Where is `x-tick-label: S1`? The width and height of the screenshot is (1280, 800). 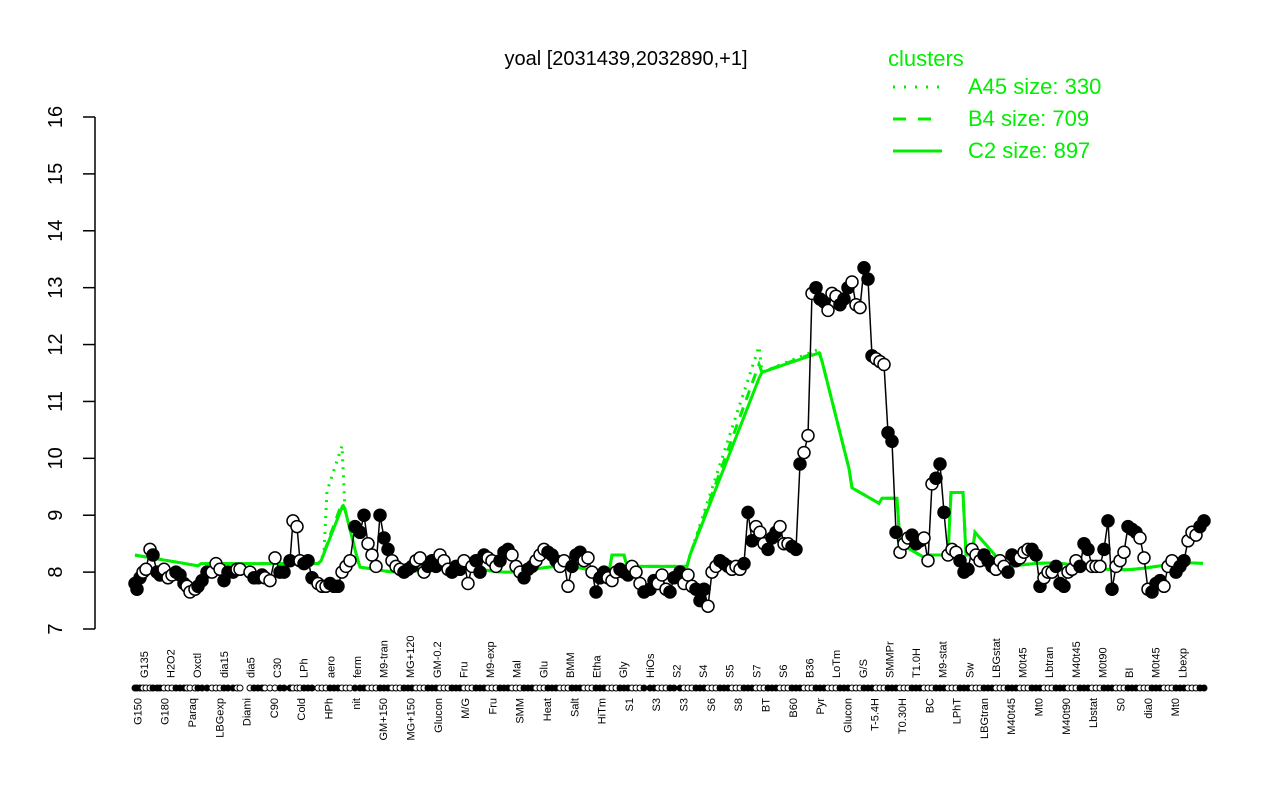
x-tick-label: S1 is located at coordinates (630, 704).